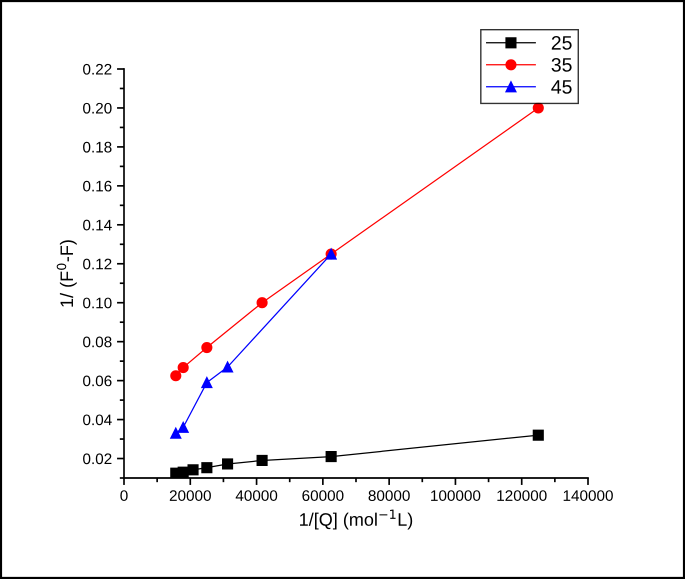  I want to click on x-tick-label: 0, so click(124, 496).